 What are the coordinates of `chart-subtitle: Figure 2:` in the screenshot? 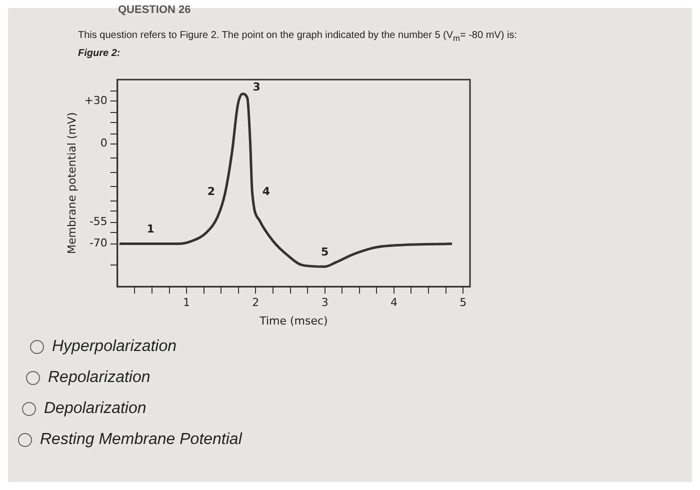 It's located at (99, 53).